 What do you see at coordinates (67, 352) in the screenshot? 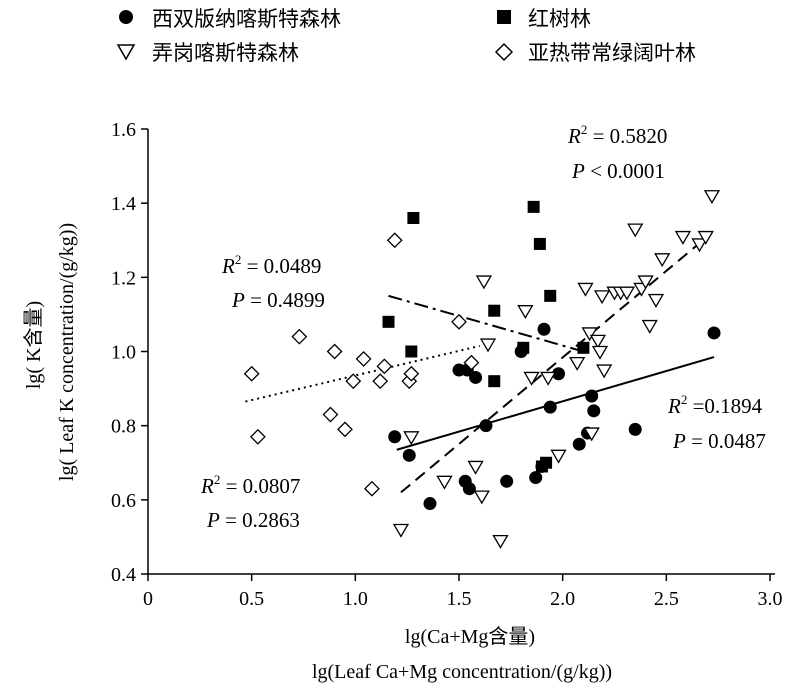
I see `y-axis-title-english: lg( Leaf K concentration/(g/kg))` at bounding box center [67, 352].